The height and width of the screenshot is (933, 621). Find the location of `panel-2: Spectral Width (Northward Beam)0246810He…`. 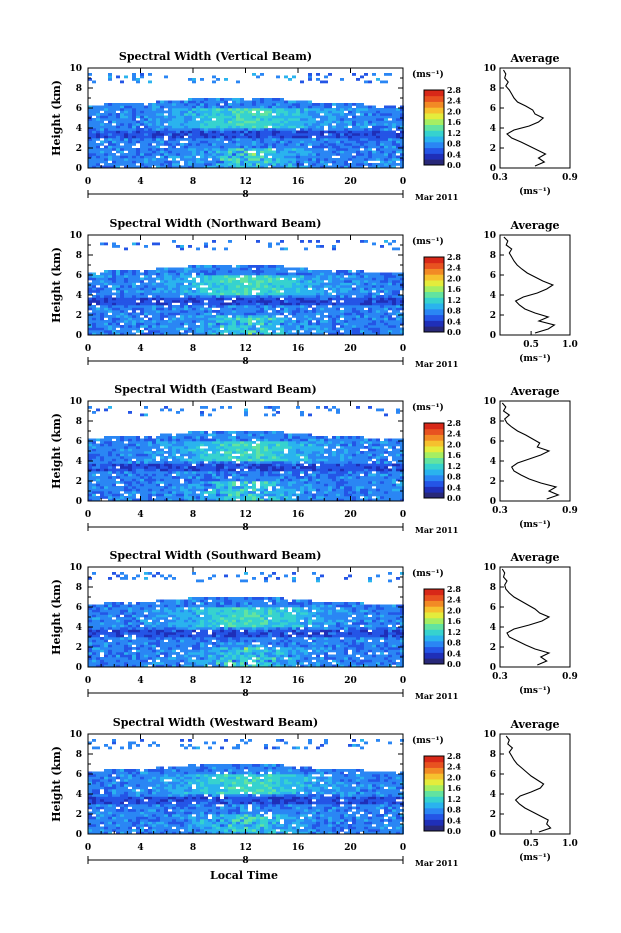

panel-2: Spectral Width (Northward Beam)0246810He… is located at coordinates (314, 293).